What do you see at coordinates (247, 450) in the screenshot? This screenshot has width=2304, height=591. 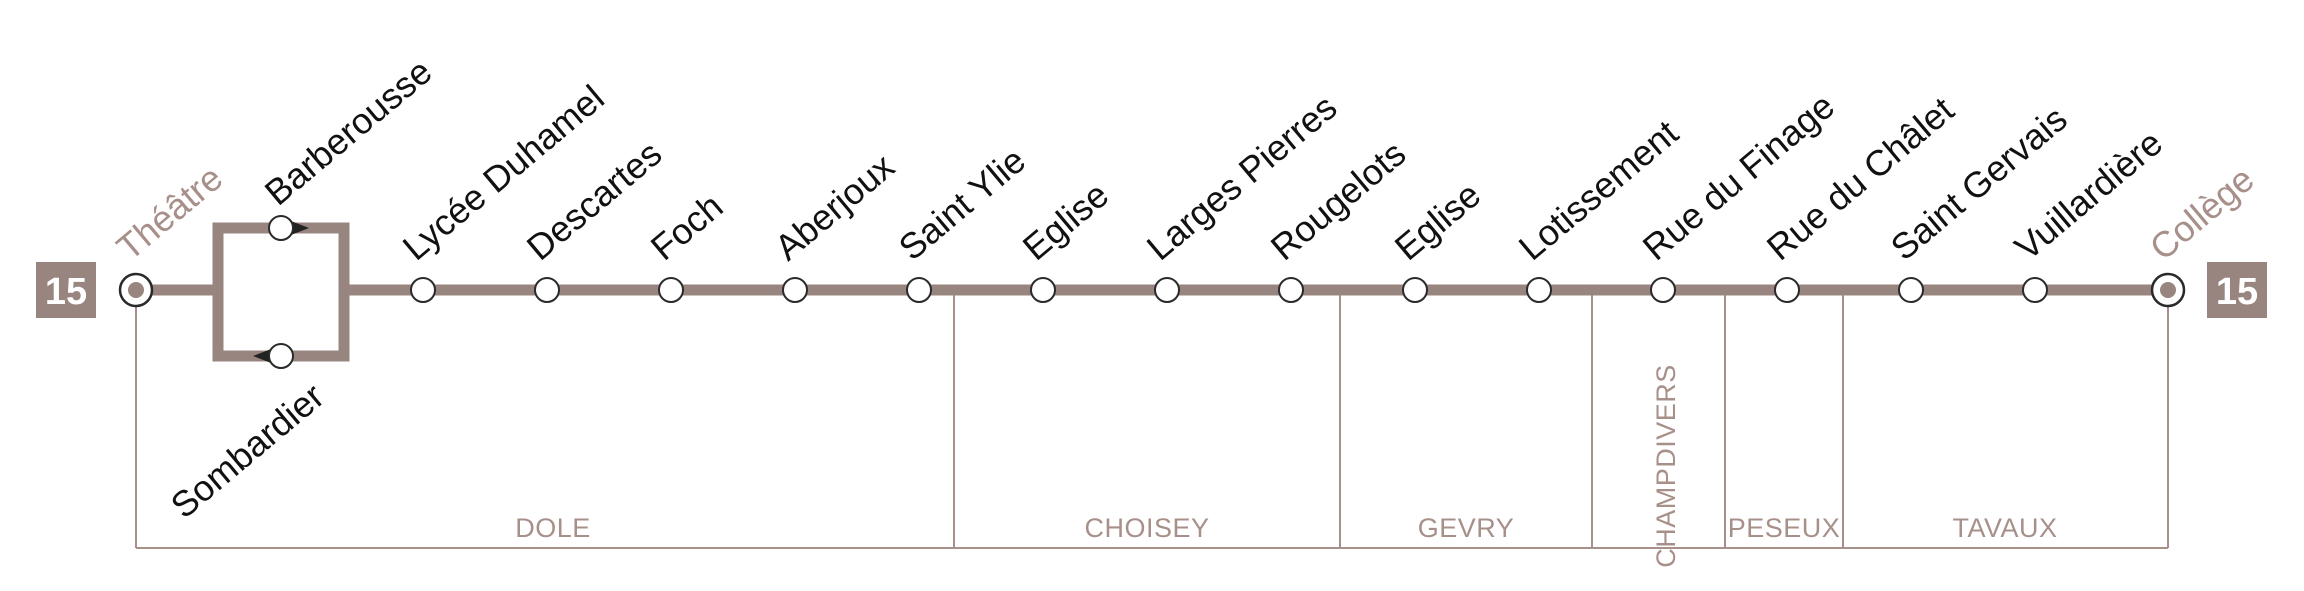 I see `stop-label-sombardier: Sombardier` at bounding box center [247, 450].